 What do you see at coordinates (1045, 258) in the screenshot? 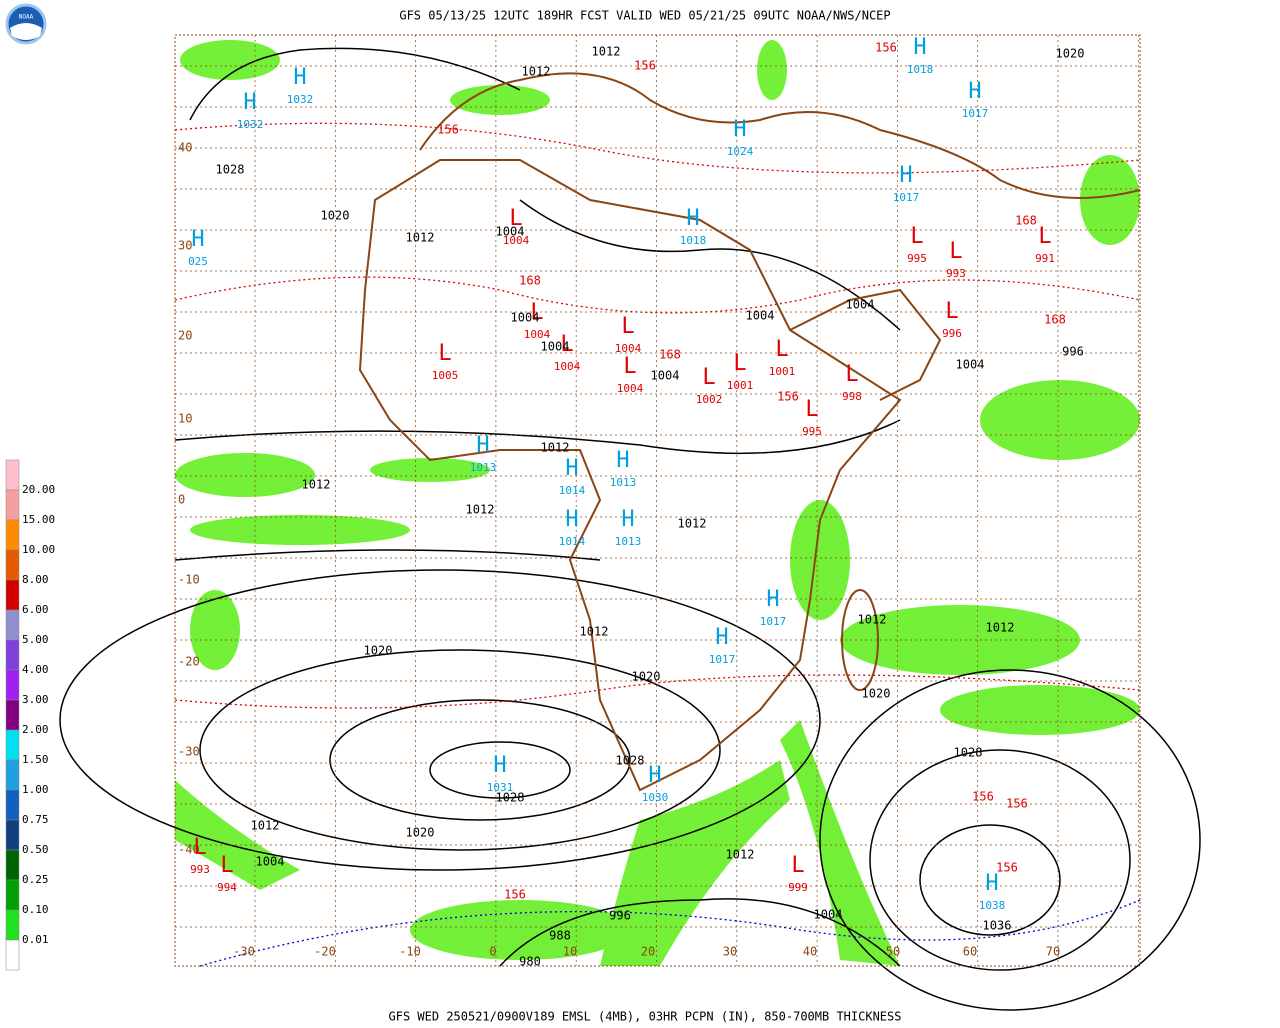
I see `center-value: 991` at bounding box center [1045, 258].